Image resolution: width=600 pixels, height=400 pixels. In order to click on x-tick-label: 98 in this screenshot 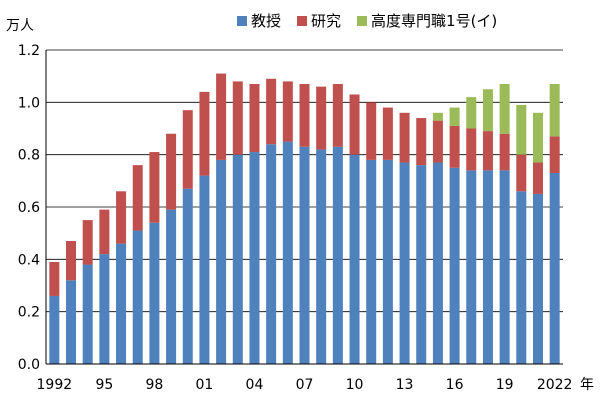, I will do `click(154, 385)`.